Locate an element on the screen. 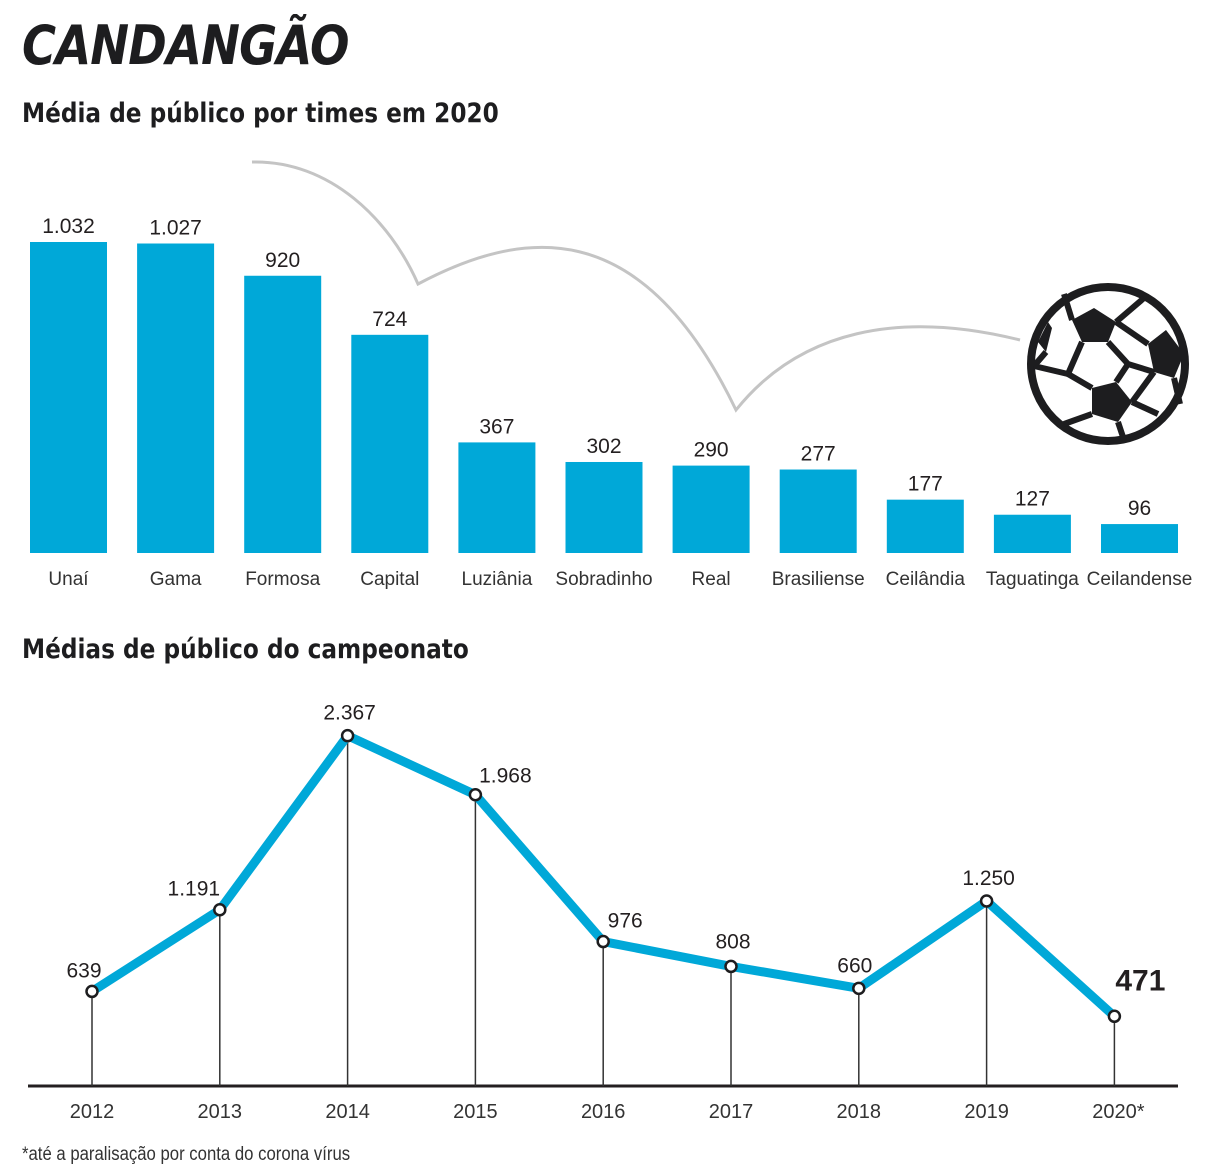 The height and width of the screenshot is (1176, 1210). bar-category-label: Sobradinho is located at coordinates (603, 579).